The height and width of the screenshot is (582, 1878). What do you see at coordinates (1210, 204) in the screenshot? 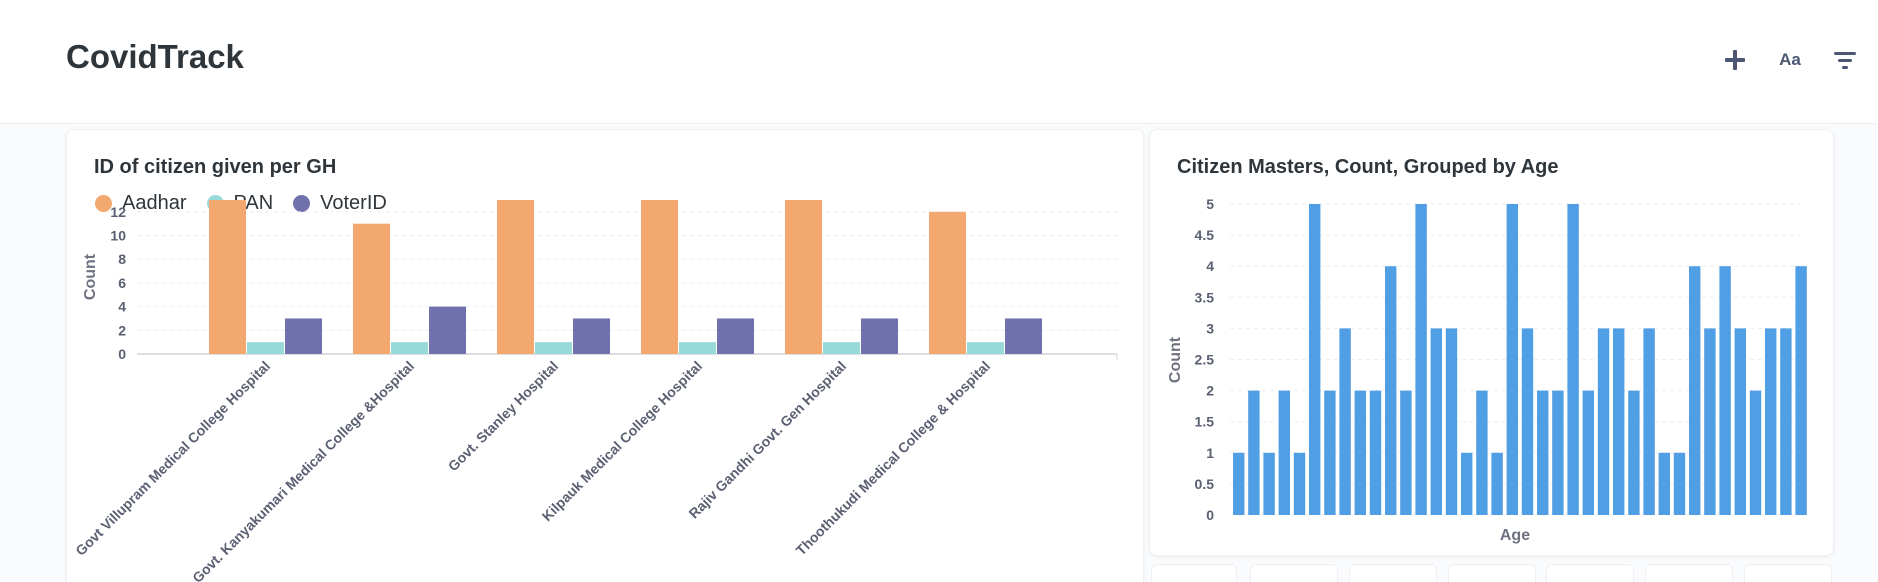
I see `y-tick-label: 5` at bounding box center [1210, 204].